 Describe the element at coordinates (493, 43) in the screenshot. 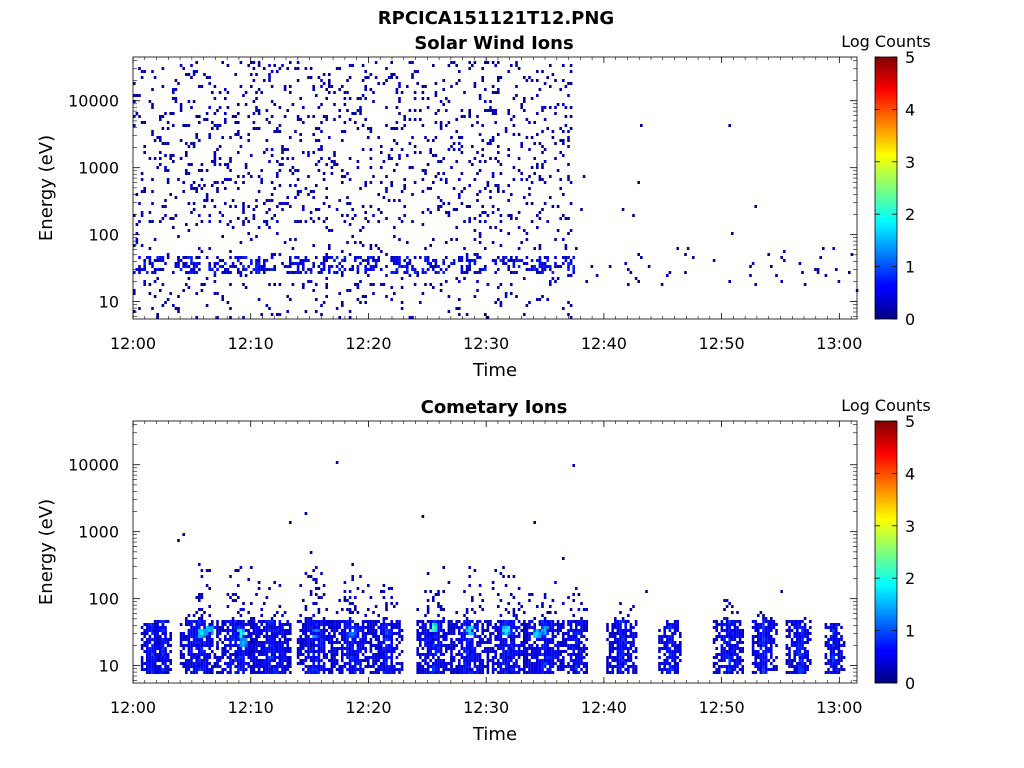

I see `panel-title-solar-wind: Solar Wind Ions` at that location.